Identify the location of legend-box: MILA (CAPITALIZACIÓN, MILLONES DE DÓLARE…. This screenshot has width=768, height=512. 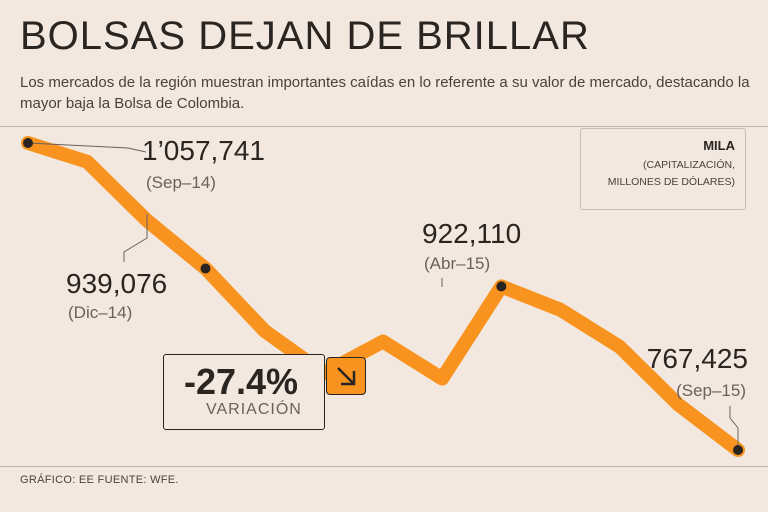
(663, 169).